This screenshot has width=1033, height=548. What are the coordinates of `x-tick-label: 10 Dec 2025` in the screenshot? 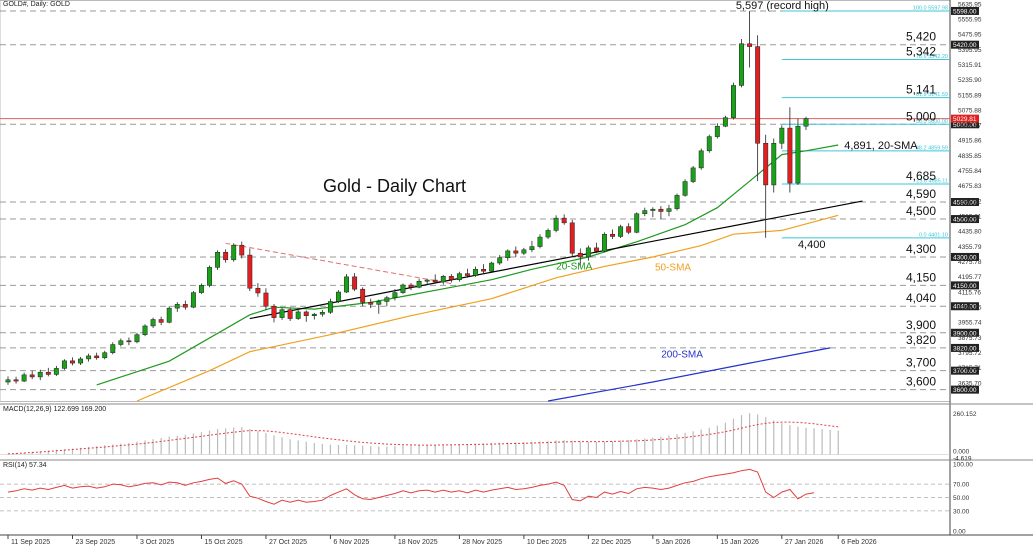 It's located at (547, 542).